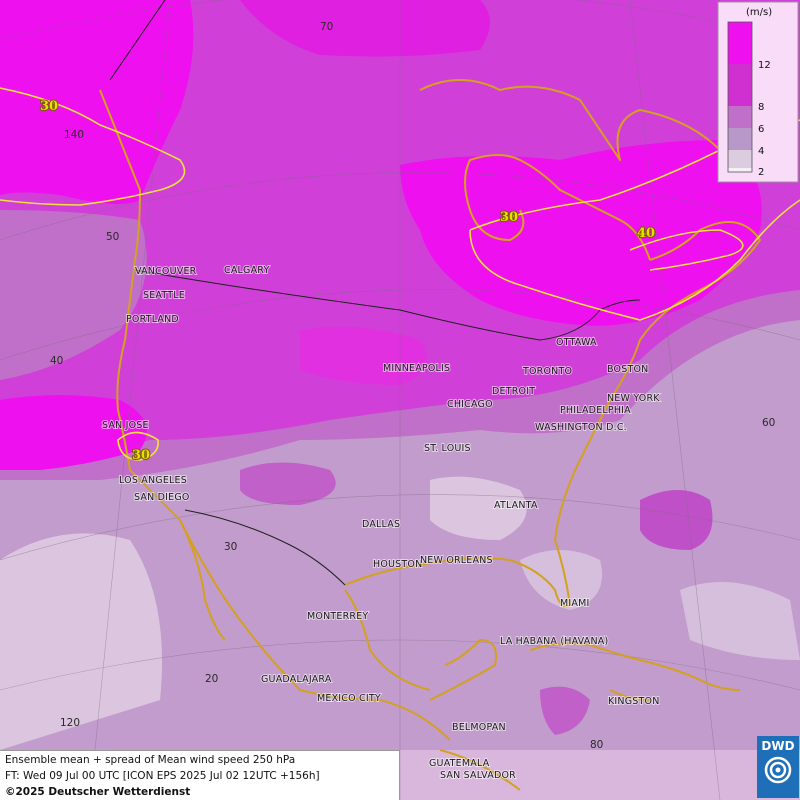 The height and width of the screenshot is (800, 800). I want to click on city-label: ST. LOUIS, so click(447, 448).